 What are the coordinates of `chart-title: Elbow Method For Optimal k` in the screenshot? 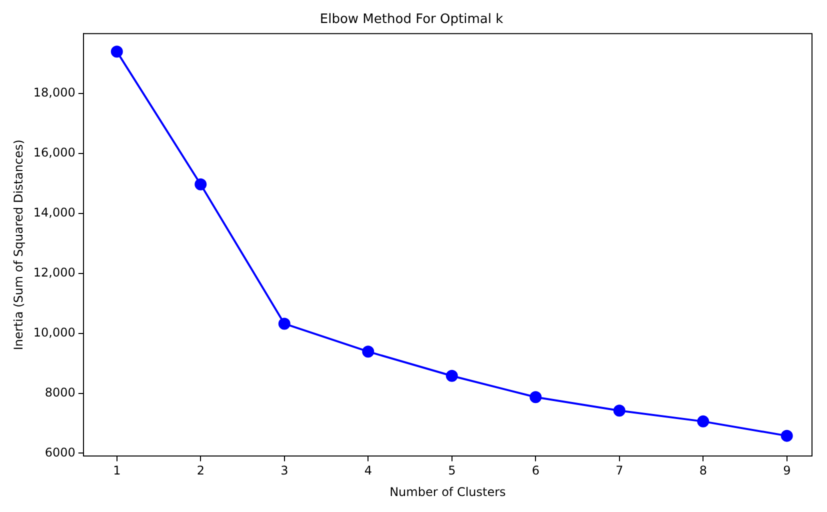 It's located at (412, 20).